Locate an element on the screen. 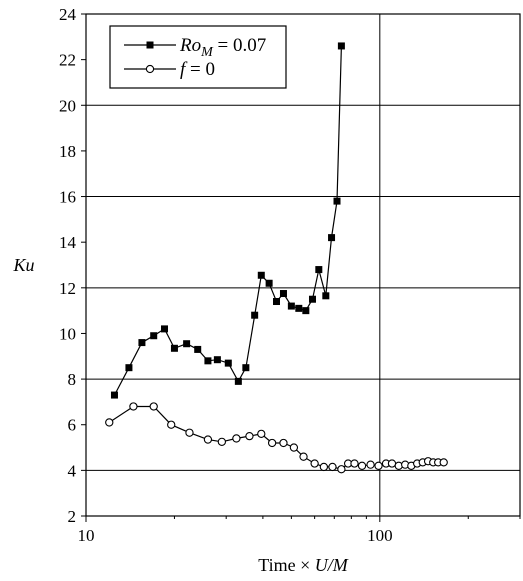 The height and width of the screenshot is (581, 523). x-axis-title-prefix: Time × is located at coordinates (286, 565).